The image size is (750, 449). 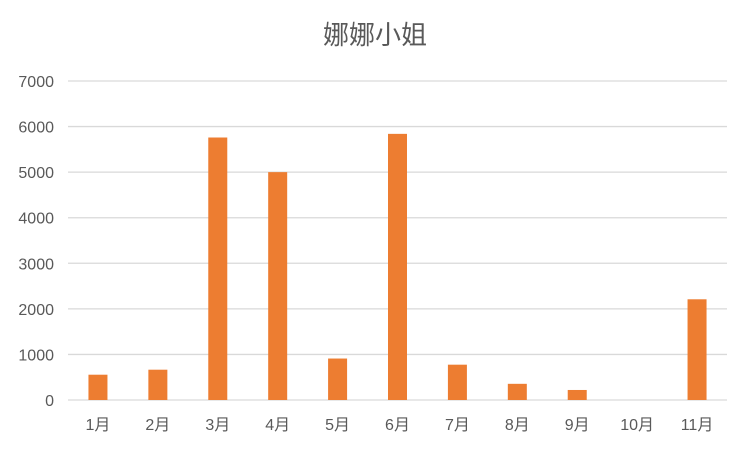 I want to click on bar-4月, so click(x=278, y=286).